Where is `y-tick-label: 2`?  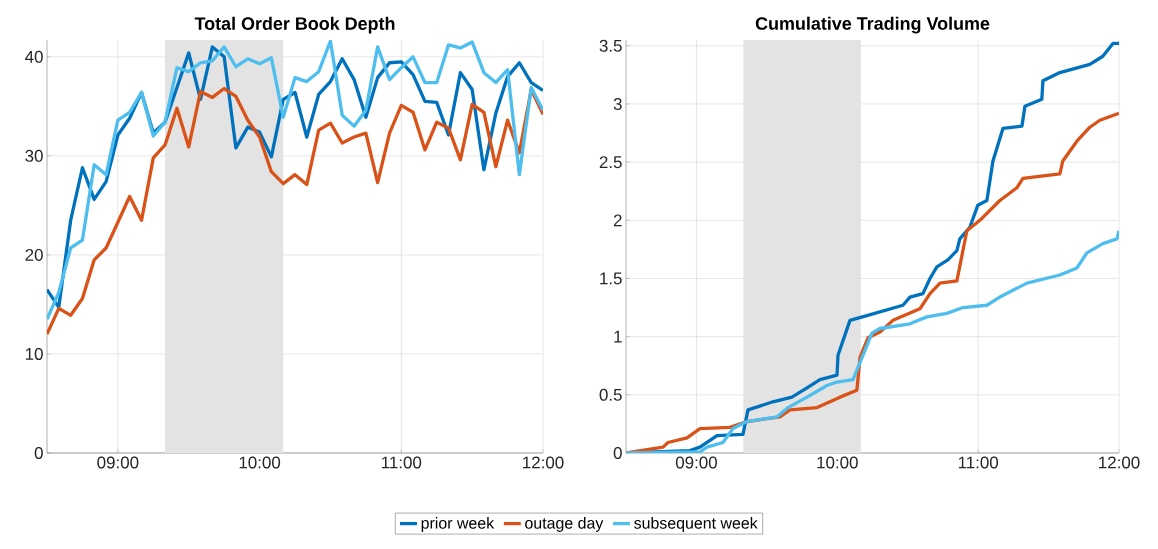
y-tick-label: 2 is located at coordinates (617, 220).